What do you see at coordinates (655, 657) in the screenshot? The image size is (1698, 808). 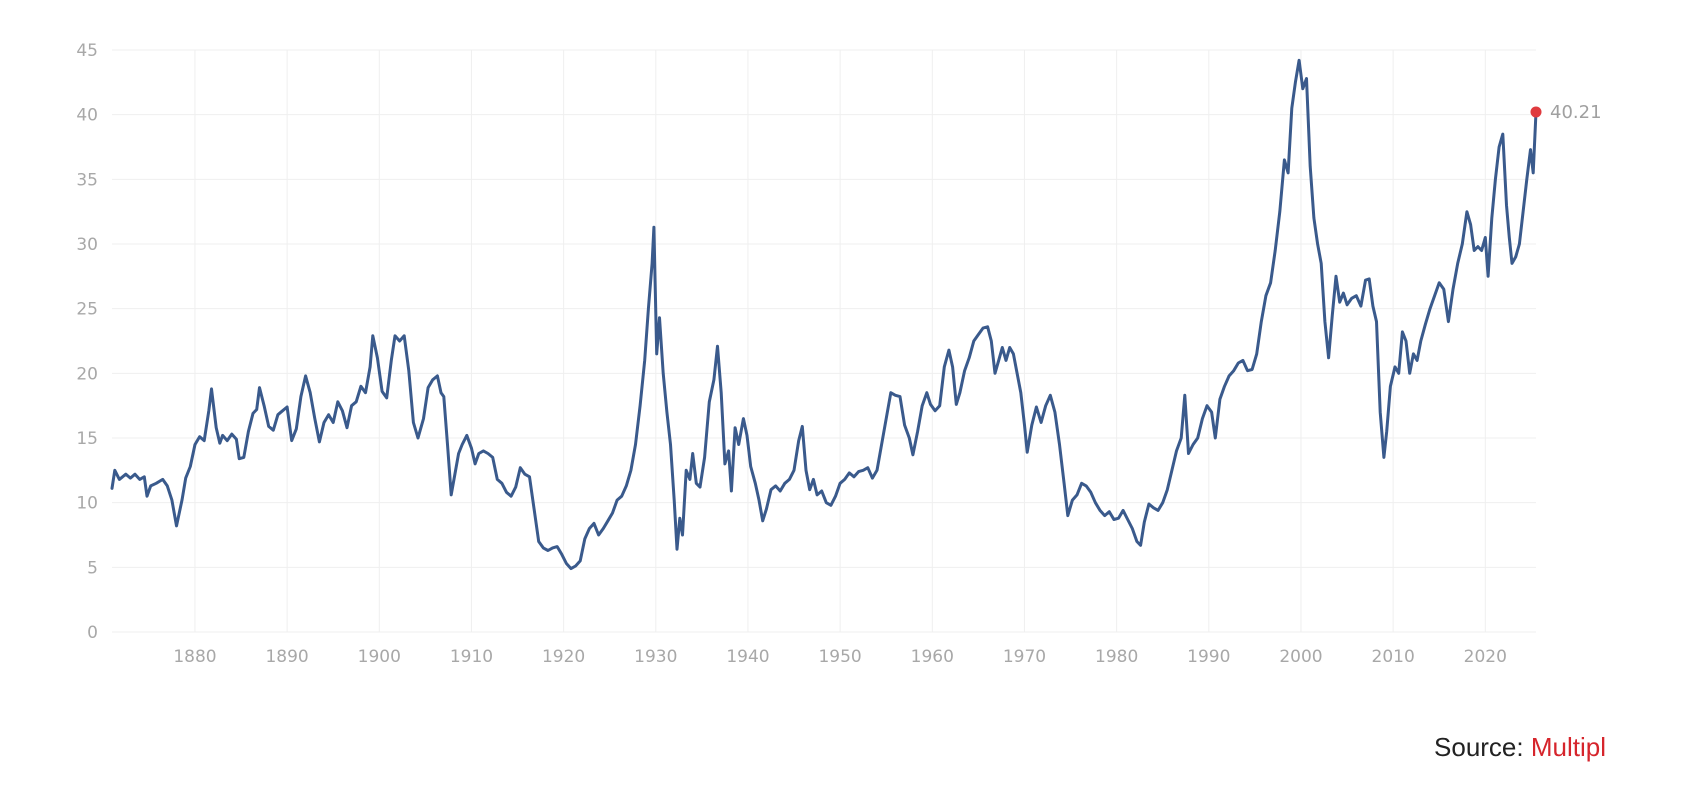 I see `x-tick-label: 1930` at bounding box center [655, 657].